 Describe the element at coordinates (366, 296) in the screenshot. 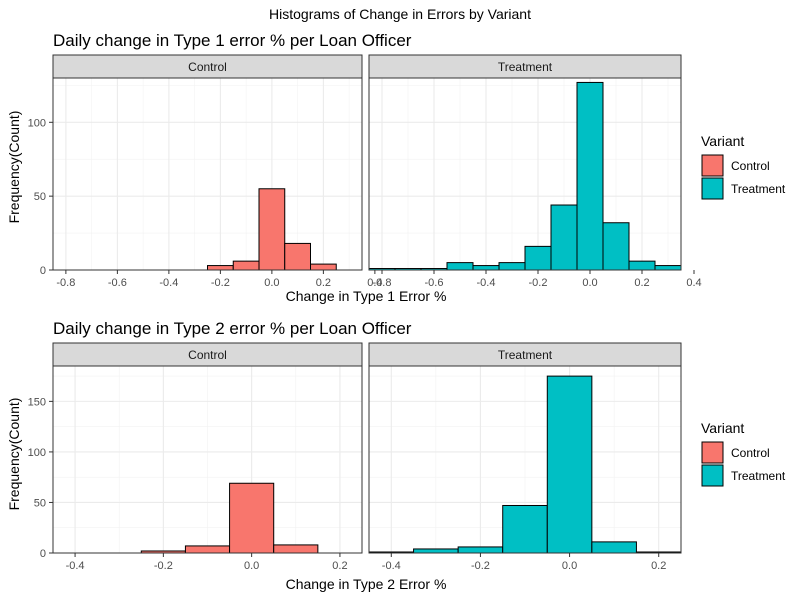

I see `x-axis-title: Change in Type 1 Error %` at that location.